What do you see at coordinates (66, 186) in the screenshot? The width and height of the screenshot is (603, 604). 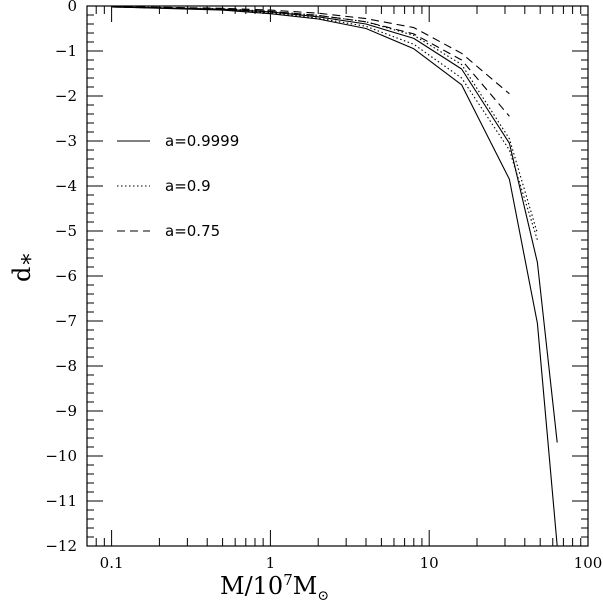 I see `y-tick-label: −4` at bounding box center [66, 186].